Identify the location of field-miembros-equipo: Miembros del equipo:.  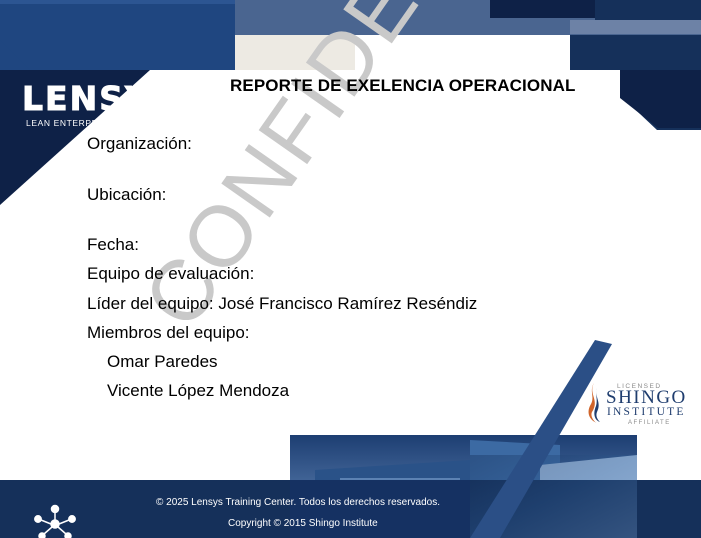
(168, 332).